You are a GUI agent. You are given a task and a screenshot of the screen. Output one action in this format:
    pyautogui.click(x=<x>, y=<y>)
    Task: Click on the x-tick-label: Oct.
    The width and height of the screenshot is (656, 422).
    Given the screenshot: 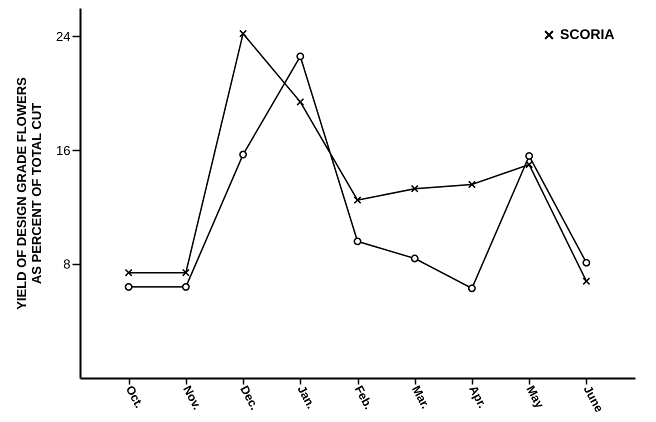 What is the action you would take?
    pyautogui.click(x=134, y=396)
    